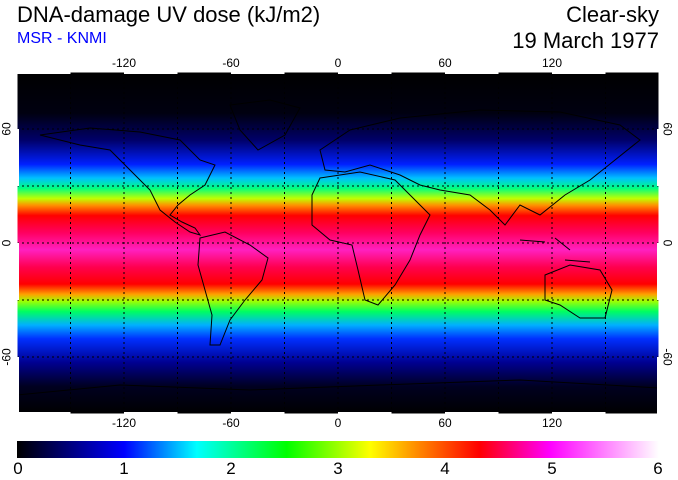  What do you see at coordinates (552, 63) in the screenshot?
I see `lon-label-top: 120` at bounding box center [552, 63].